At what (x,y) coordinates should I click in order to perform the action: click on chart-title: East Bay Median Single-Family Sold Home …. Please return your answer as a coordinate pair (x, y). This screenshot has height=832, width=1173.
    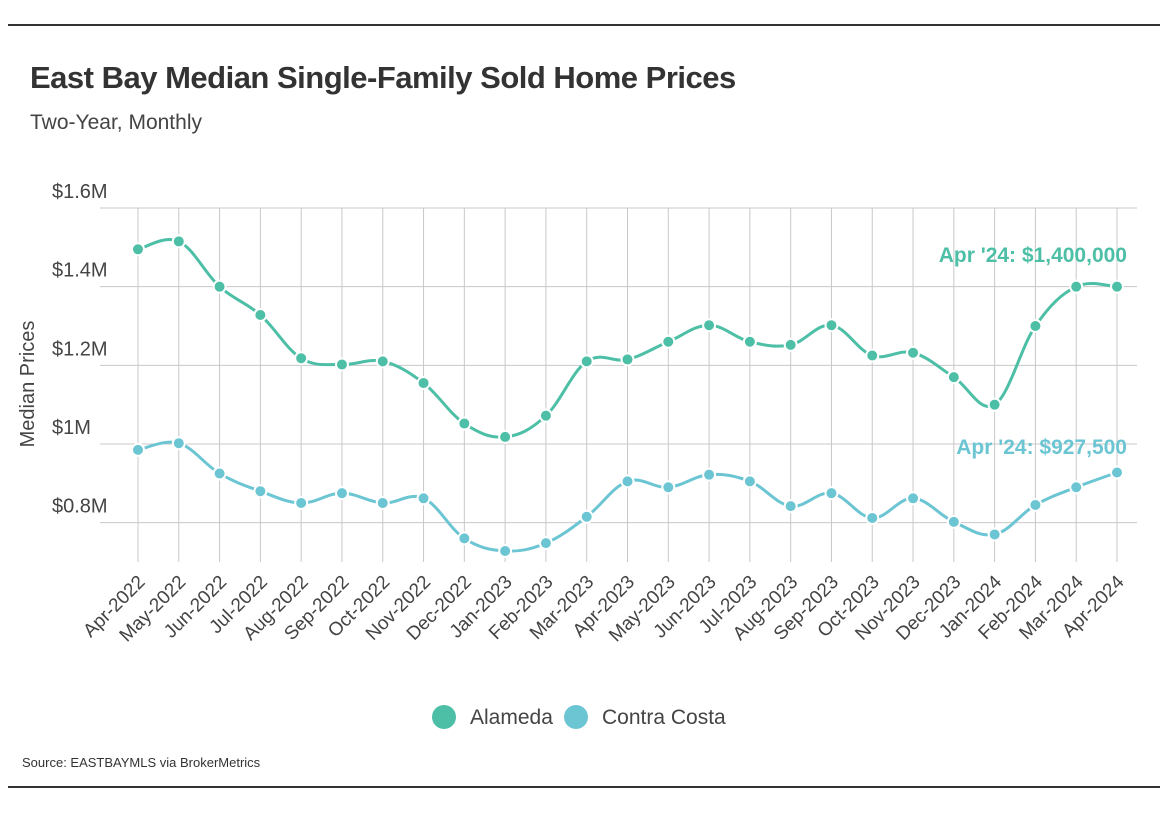
    Looking at the image, I should click on (383, 77).